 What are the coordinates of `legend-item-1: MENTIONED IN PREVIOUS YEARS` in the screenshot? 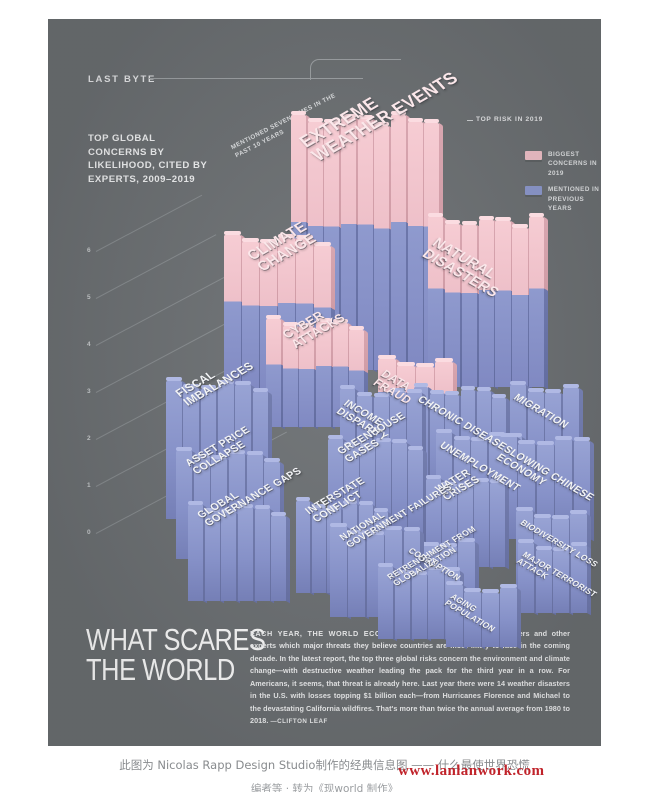 It's located at (563, 199).